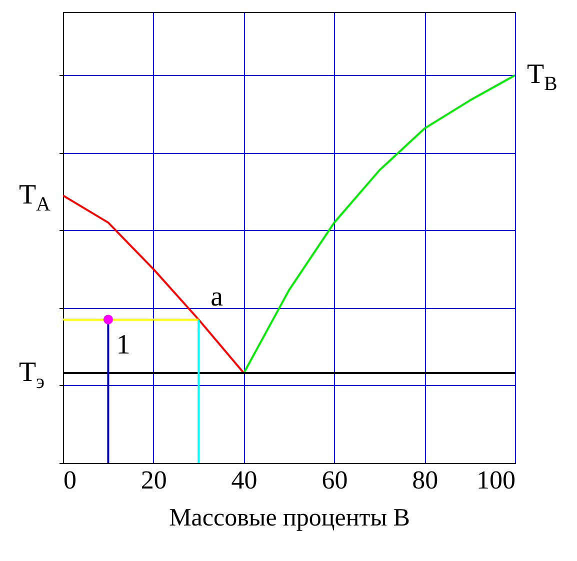  Describe the element at coordinates (425, 480) in the screenshot. I see `x-tick-label: 80` at that location.